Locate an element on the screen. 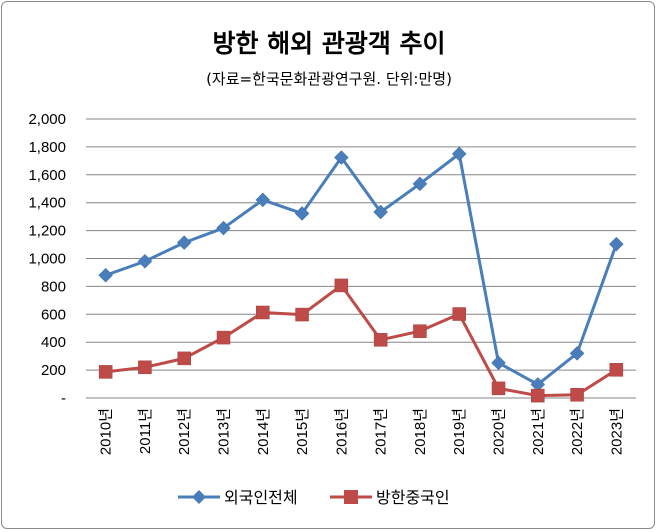  y-tick-label: 400 is located at coordinates (53, 342).